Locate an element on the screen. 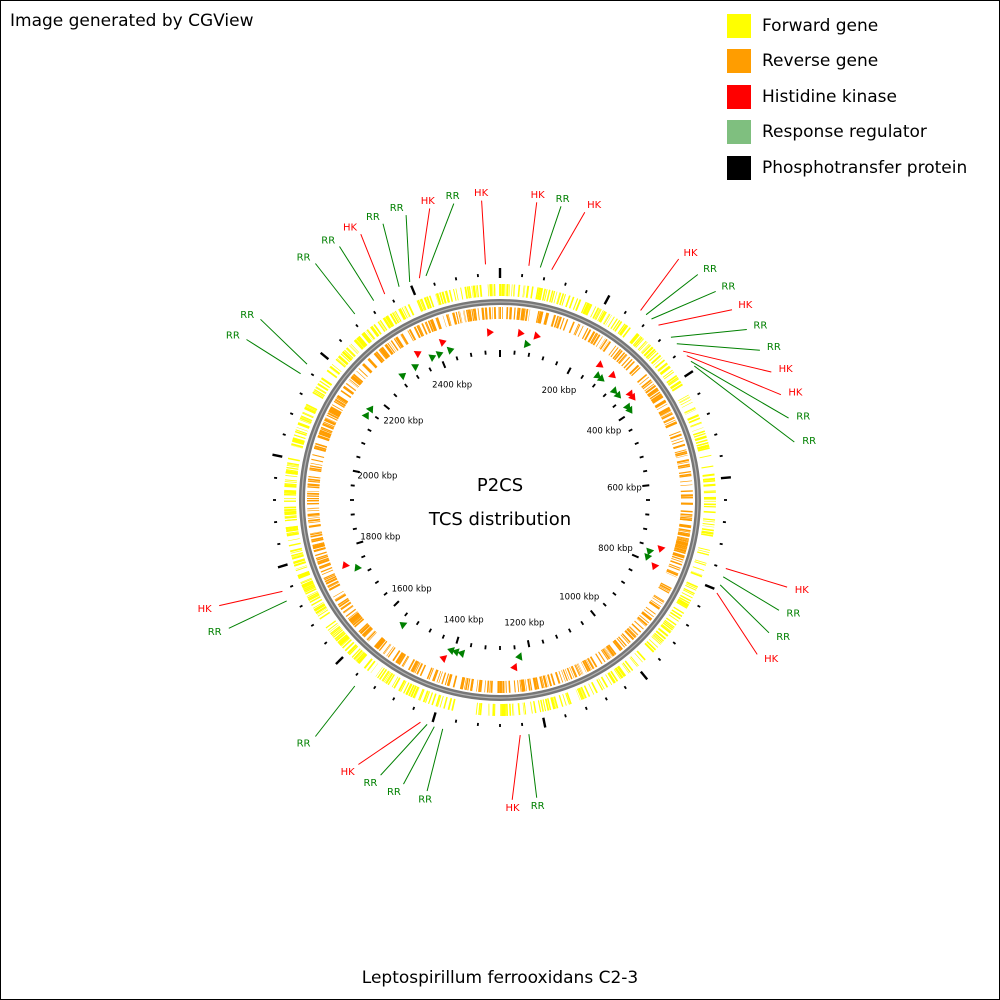 The image size is (1000, 1000). rr-label: RR is located at coordinates (425, 799).